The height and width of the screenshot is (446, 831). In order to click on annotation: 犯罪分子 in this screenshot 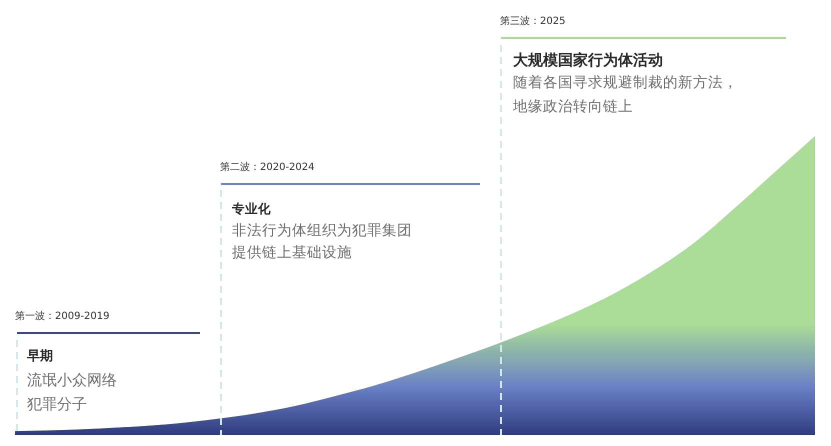, I will do `click(57, 404)`.